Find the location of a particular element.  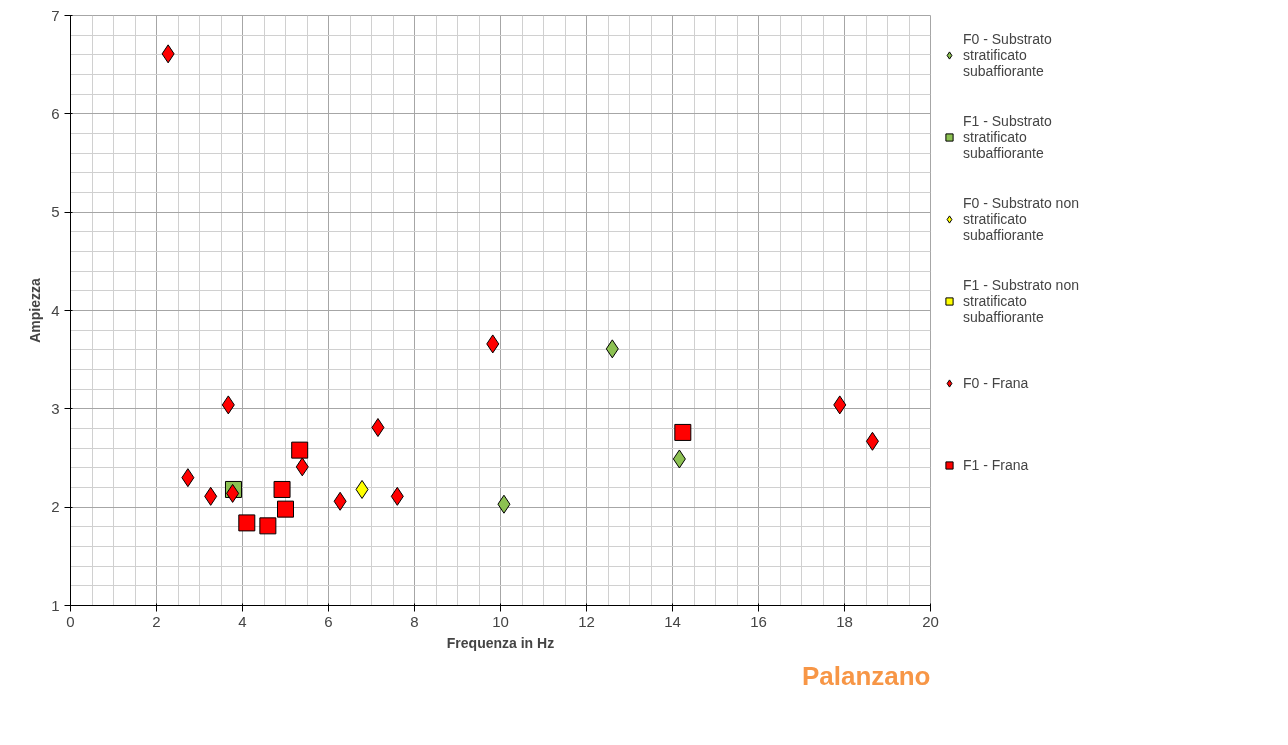

y-tick-label: 2 is located at coordinates (55, 507).